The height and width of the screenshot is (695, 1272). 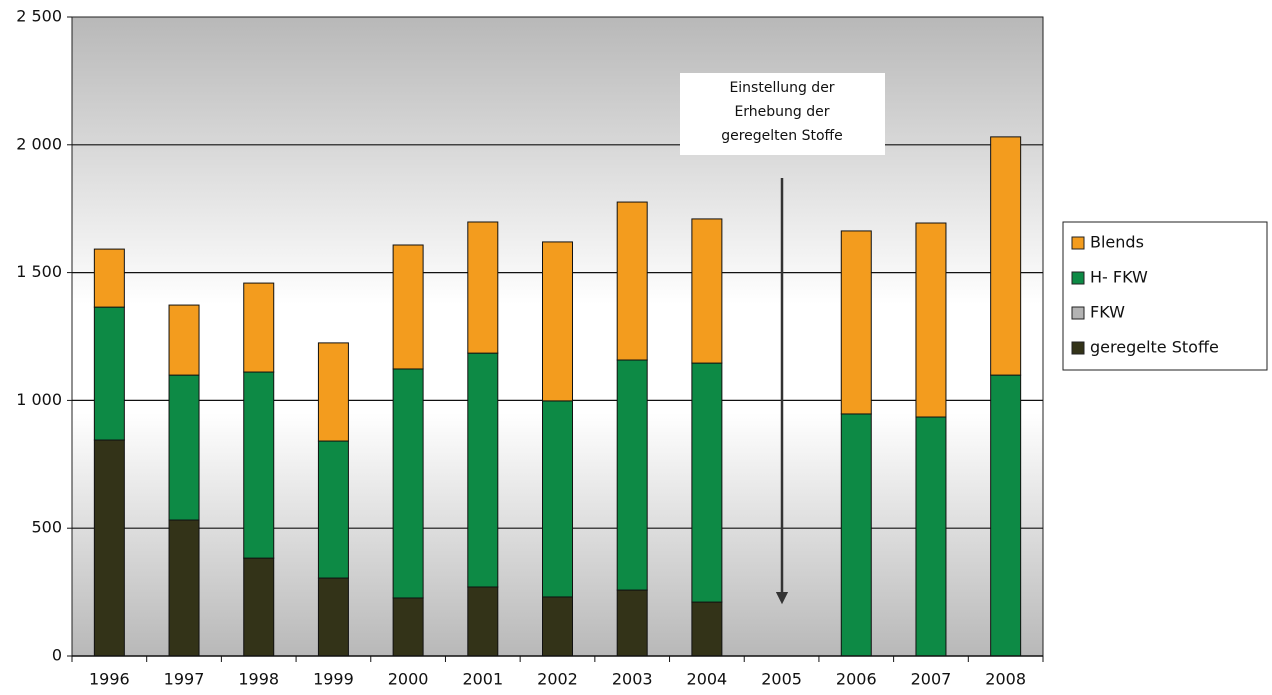 What do you see at coordinates (1005, 679) in the screenshot?
I see `x-tick-label: 2008` at bounding box center [1005, 679].